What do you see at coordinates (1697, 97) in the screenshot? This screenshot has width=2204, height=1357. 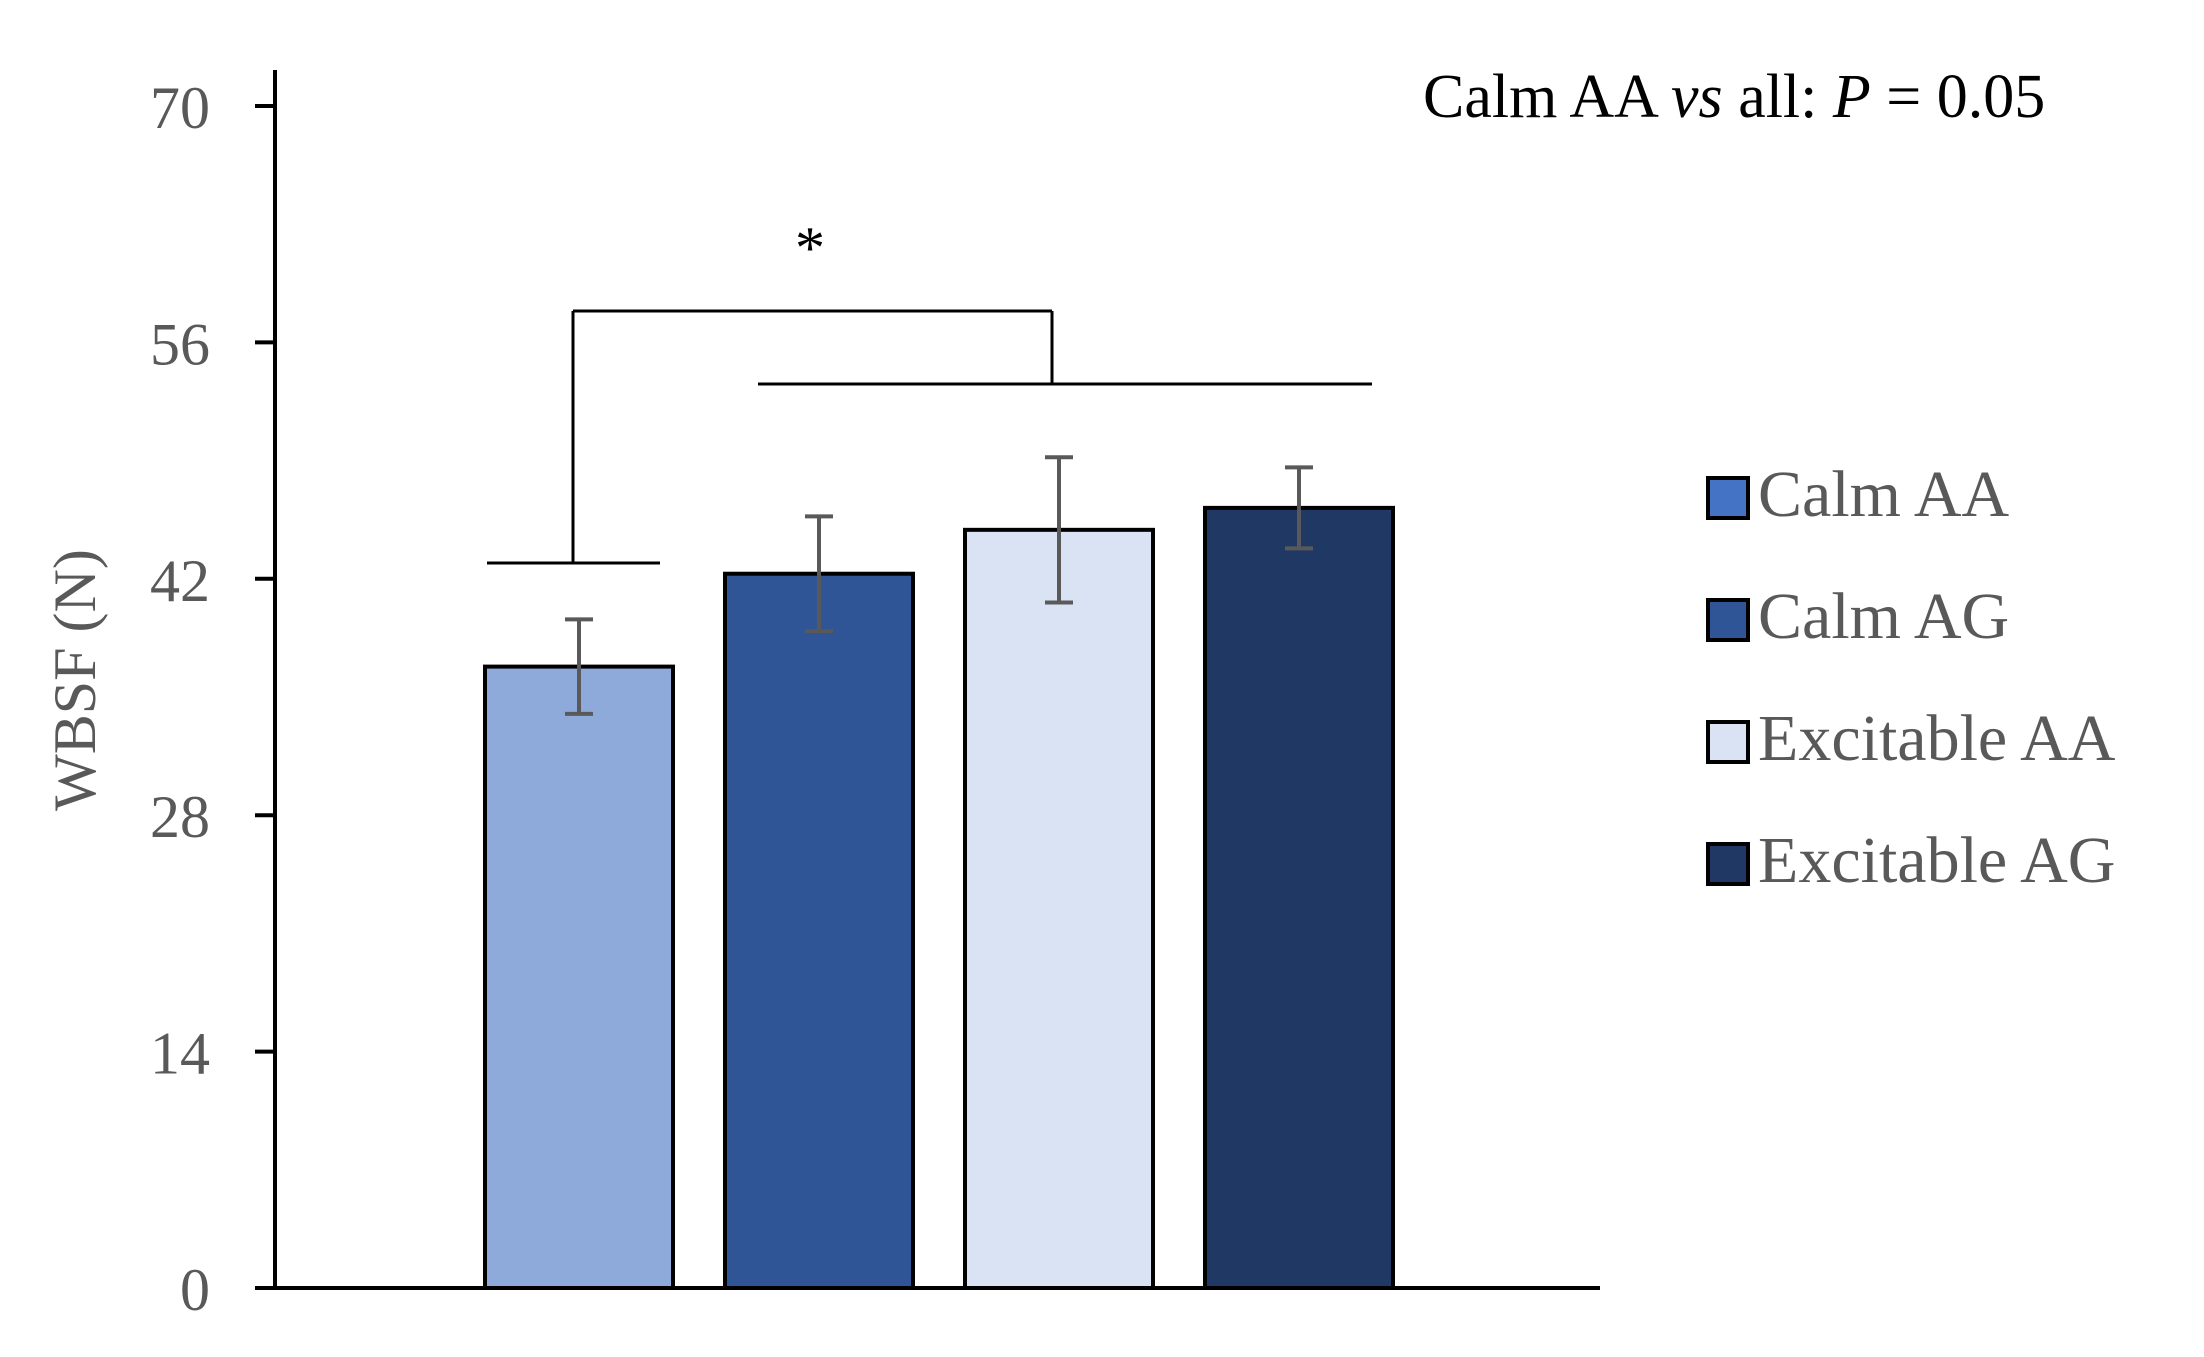 I see `p-value-vs: vs` at bounding box center [1697, 97].